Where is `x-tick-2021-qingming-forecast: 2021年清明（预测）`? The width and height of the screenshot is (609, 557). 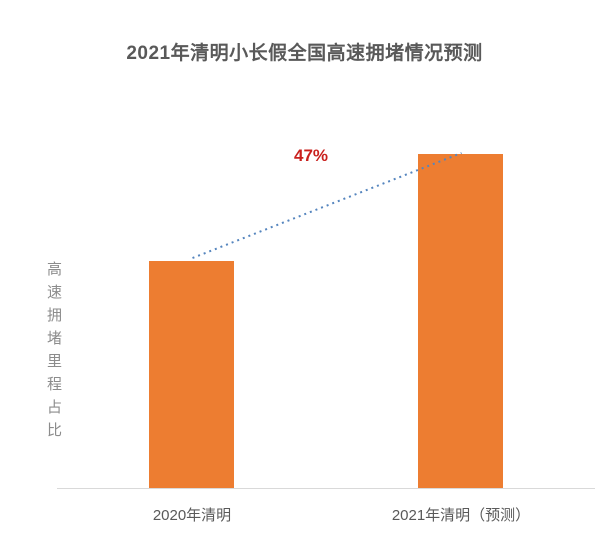
x-tick-2021-qingming-forecast: 2021年清明（预测） is located at coordinates (461, 515).